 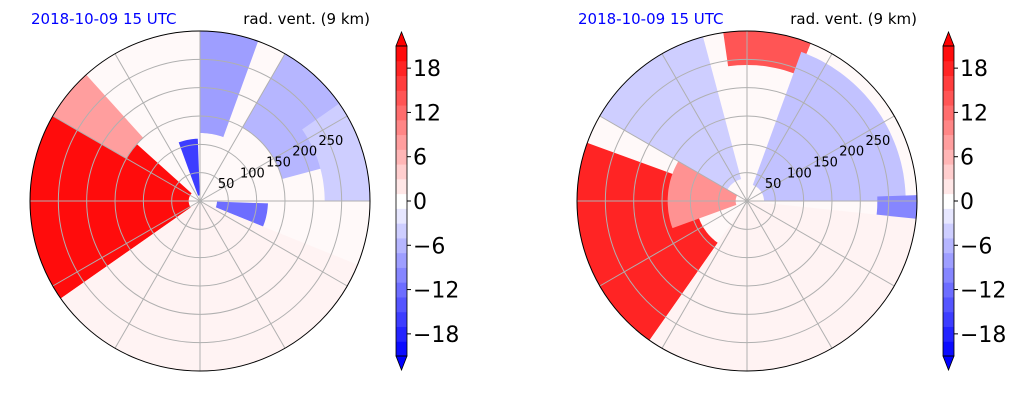 I want to click on colorbar-right: 18 12 6 0 −6 −12 −18, so click(x=974, y=201).